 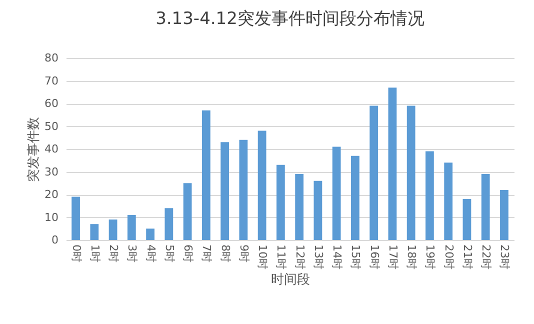 I want to click on x-tick-label: 15时, so click(x=355, y=257).